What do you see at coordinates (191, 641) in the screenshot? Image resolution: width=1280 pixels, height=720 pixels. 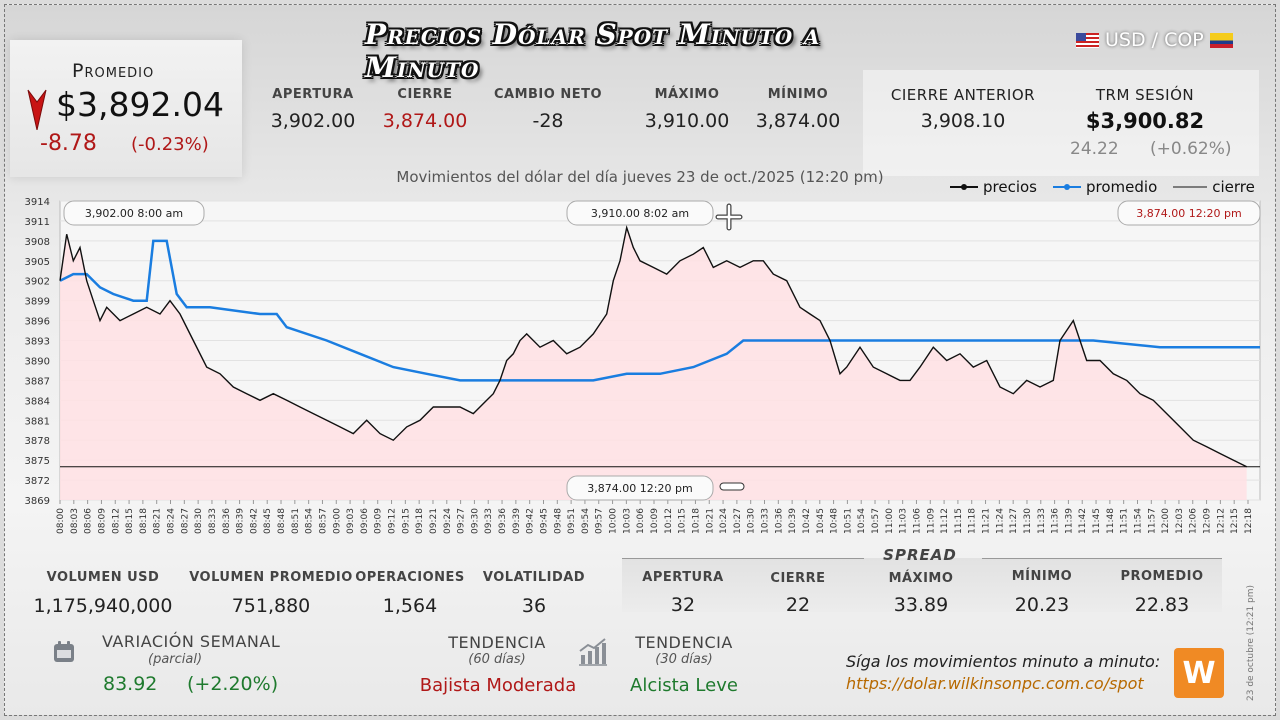 I see `weekly-label: VARIACIÓN SEMANAL` at bounding box center [191, 641].